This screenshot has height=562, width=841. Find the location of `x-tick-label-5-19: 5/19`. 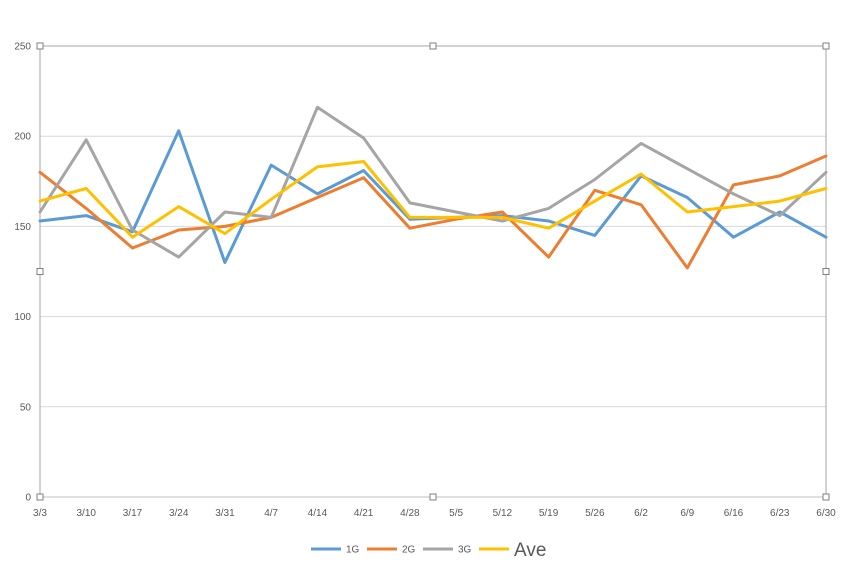

x-tick-label-5-19: 5/19 is located at coordinates (549, 513).